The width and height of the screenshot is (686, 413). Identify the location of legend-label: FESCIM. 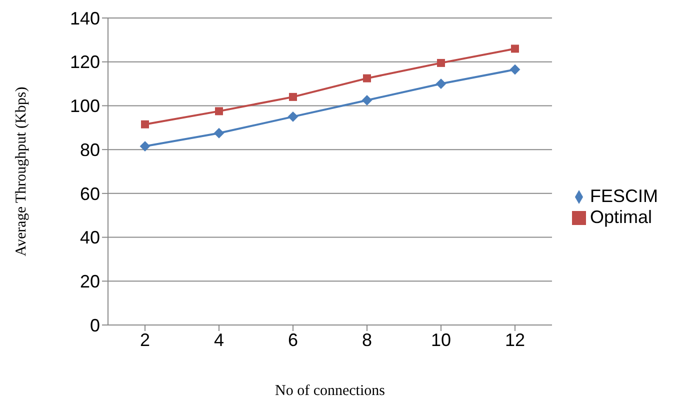
(624, 196).